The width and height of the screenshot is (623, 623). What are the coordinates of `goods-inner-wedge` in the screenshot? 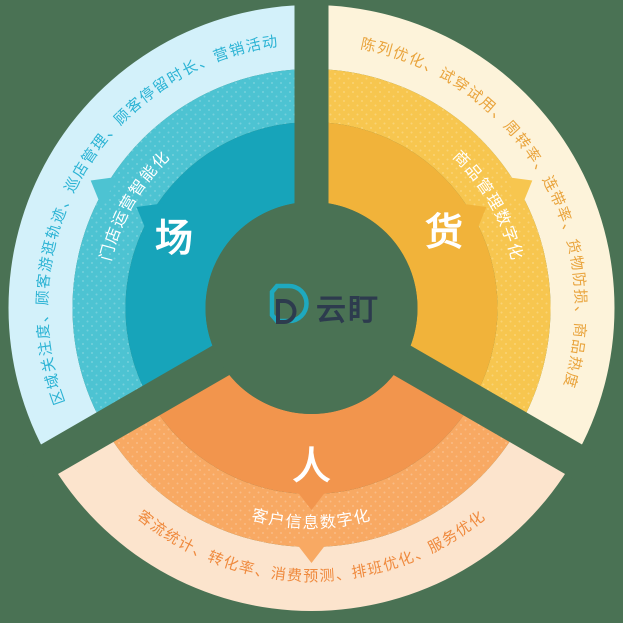 It's located at (404, 261).